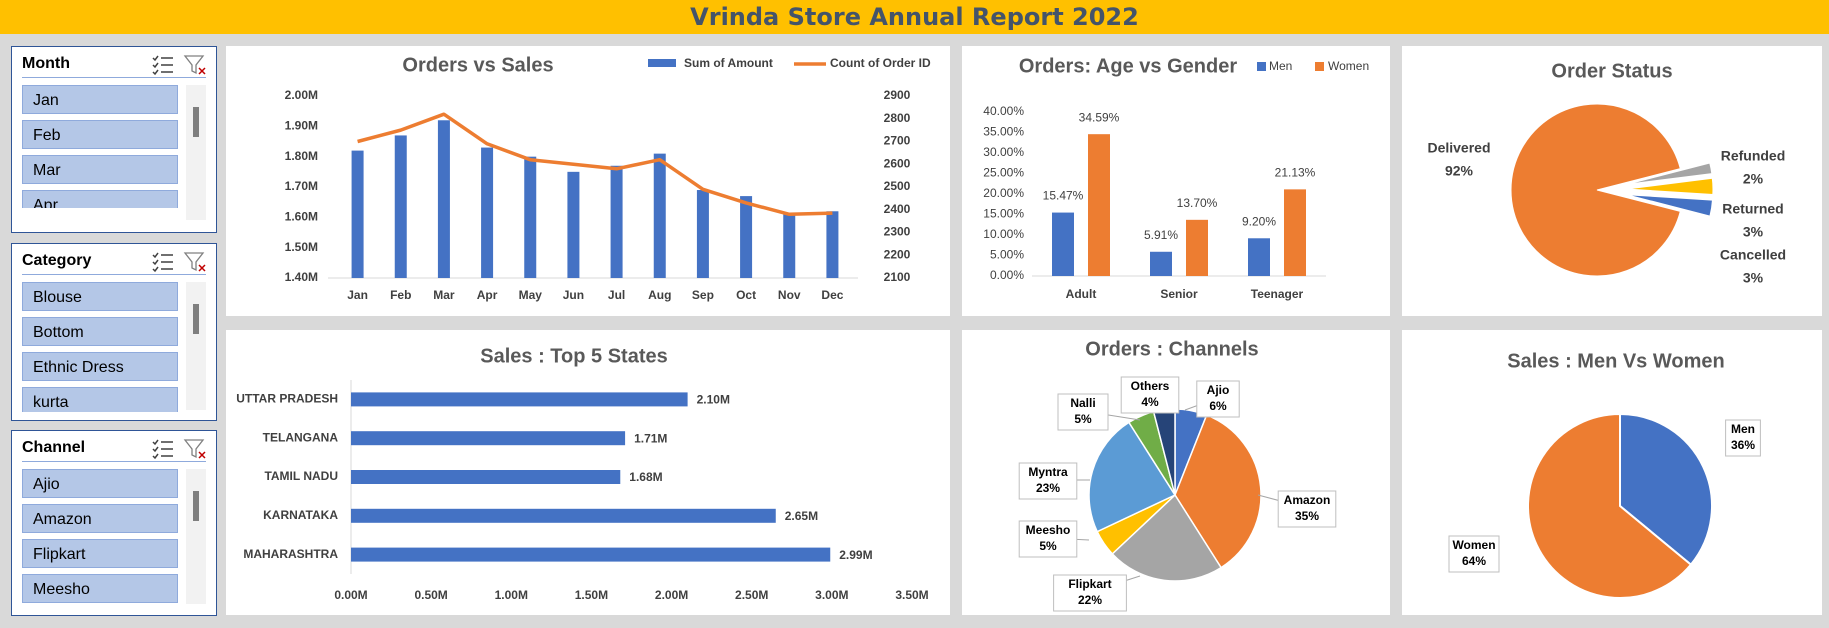 Image resolution: width=1829 pixels, height=628 pixels. What do you see at coordinates (728, 63) in the screenshot?
I see `legend-label: Sum of Amount` at bounding box center [728, 63].